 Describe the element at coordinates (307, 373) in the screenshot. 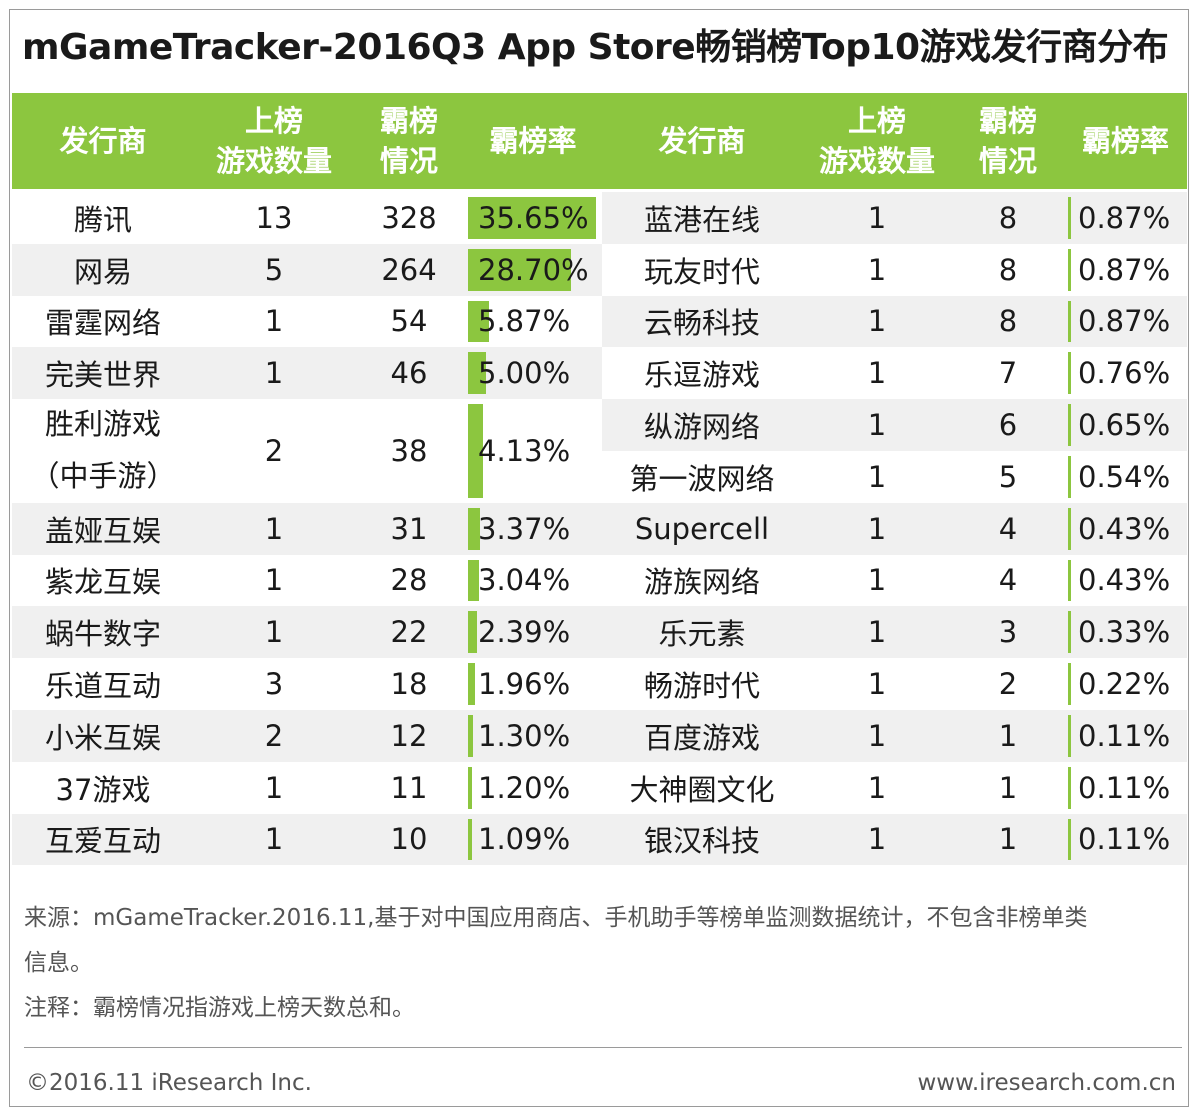

I see `table-row-left: 完美世界 1 46 5.00%` at that location.